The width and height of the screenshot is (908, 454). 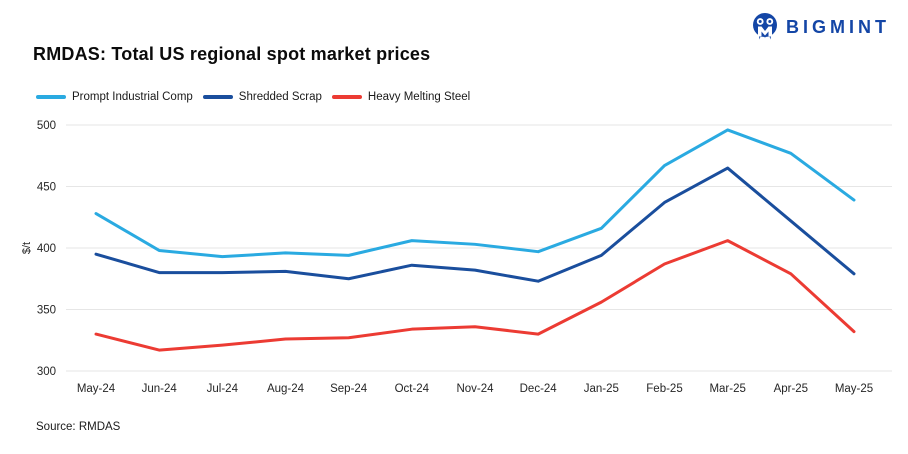 I want to click on bigmint-logo: BIGMINT, so click(x=820, y=27).